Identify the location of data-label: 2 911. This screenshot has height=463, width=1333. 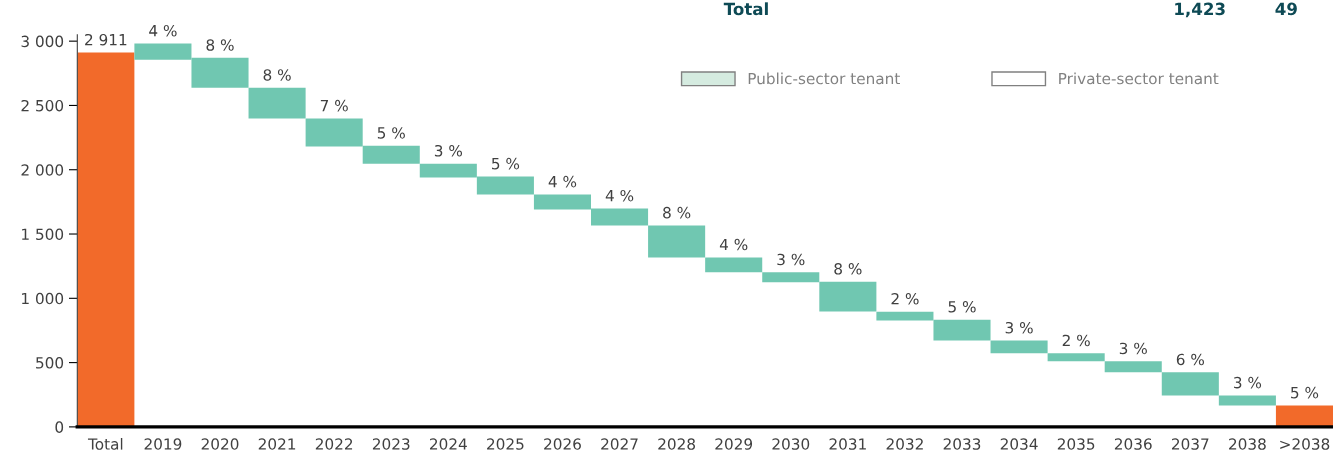
(106, 39).